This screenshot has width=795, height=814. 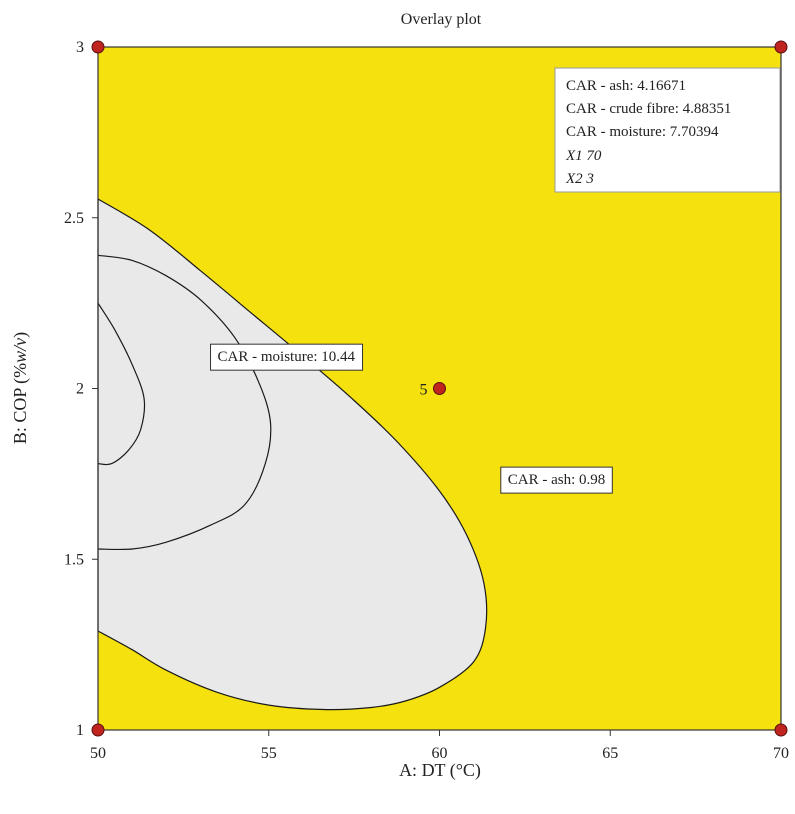 I want to click on x-tick-label: 65, so click(x=610, y=753).